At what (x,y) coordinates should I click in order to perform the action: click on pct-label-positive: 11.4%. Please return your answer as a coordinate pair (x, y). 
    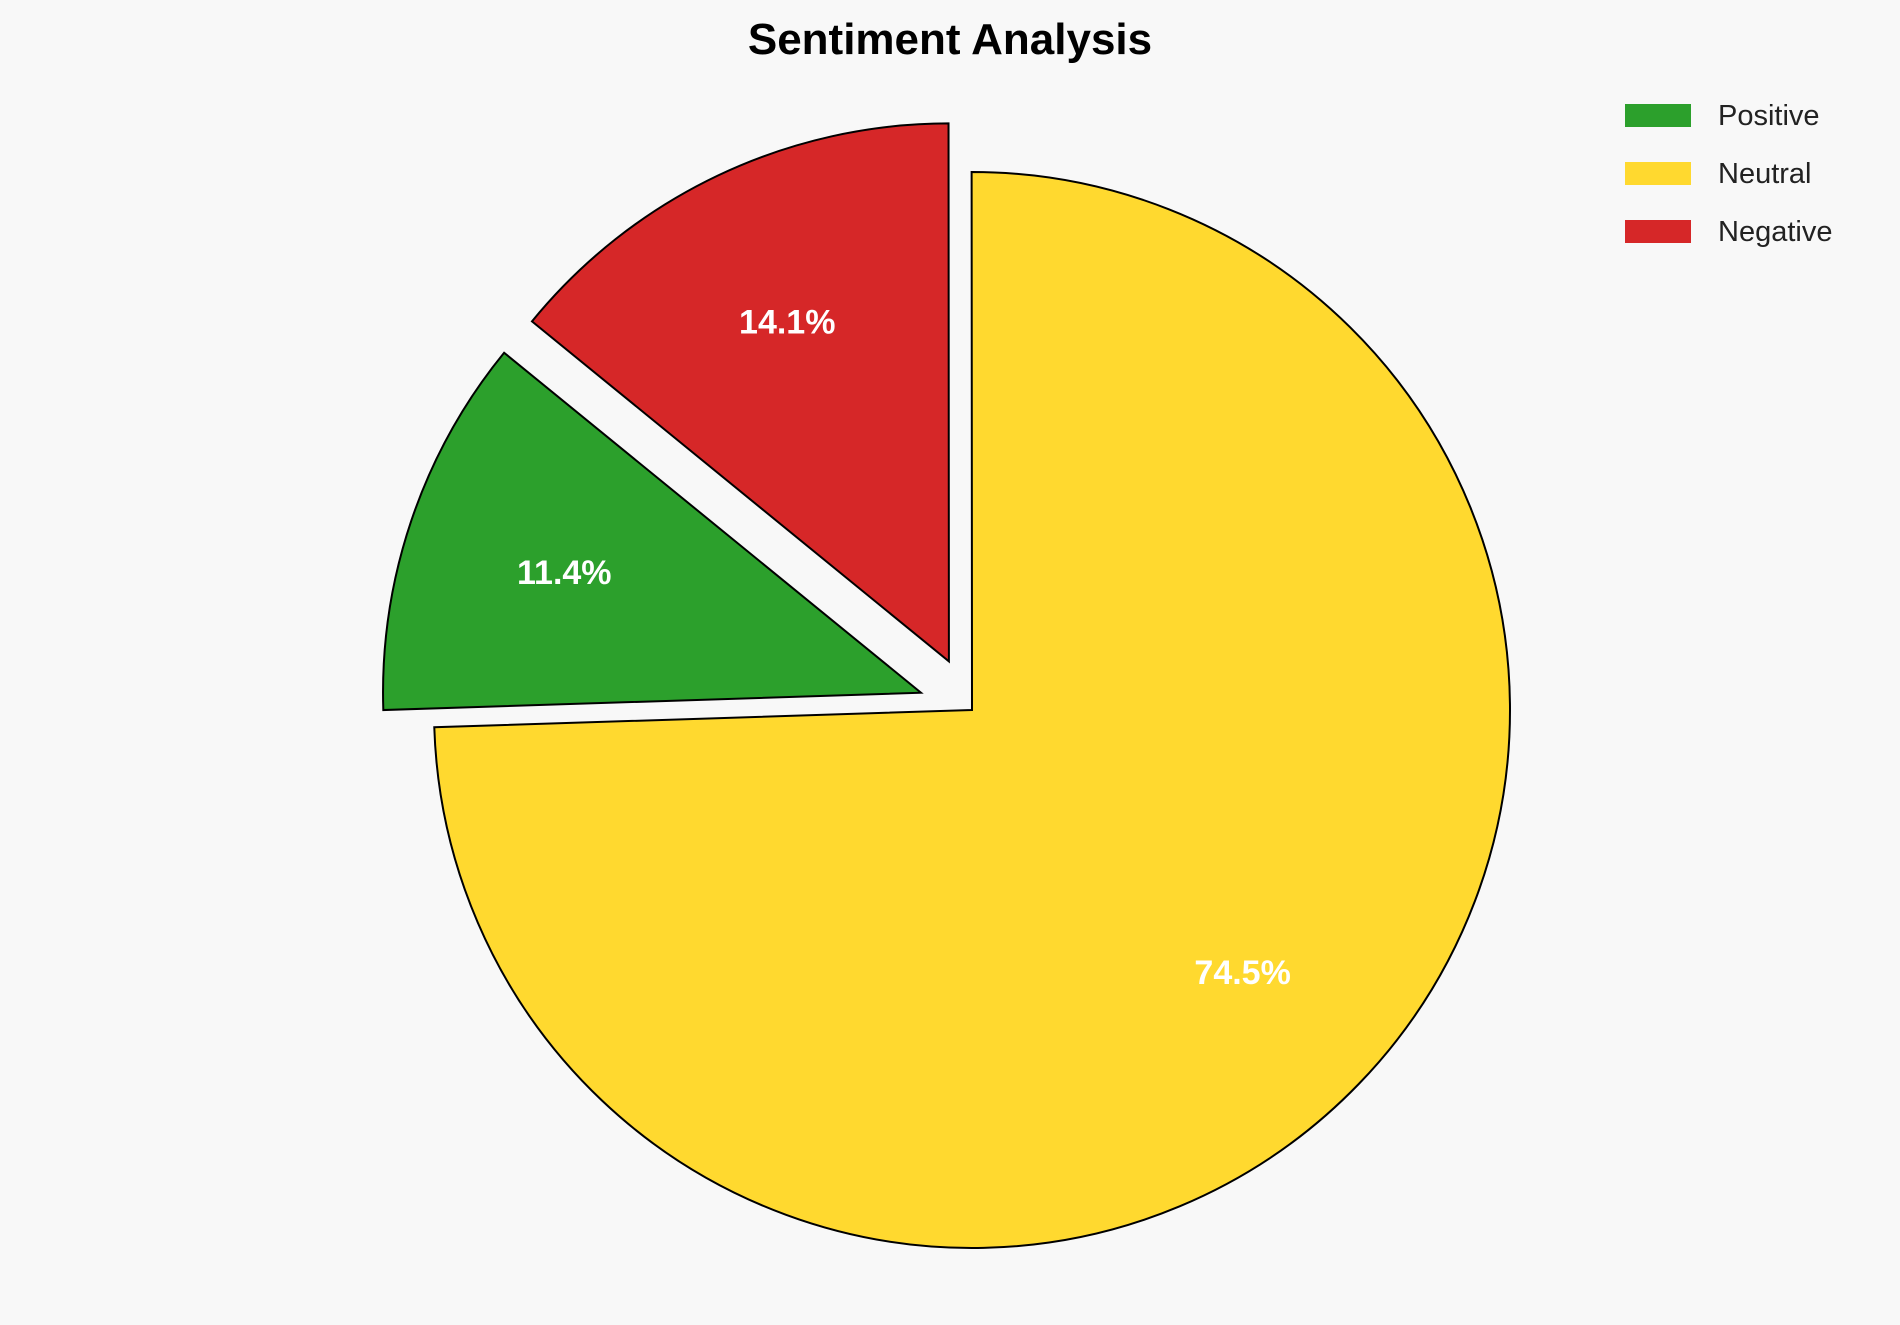
    Looking at the image, I should click on (564, 573).